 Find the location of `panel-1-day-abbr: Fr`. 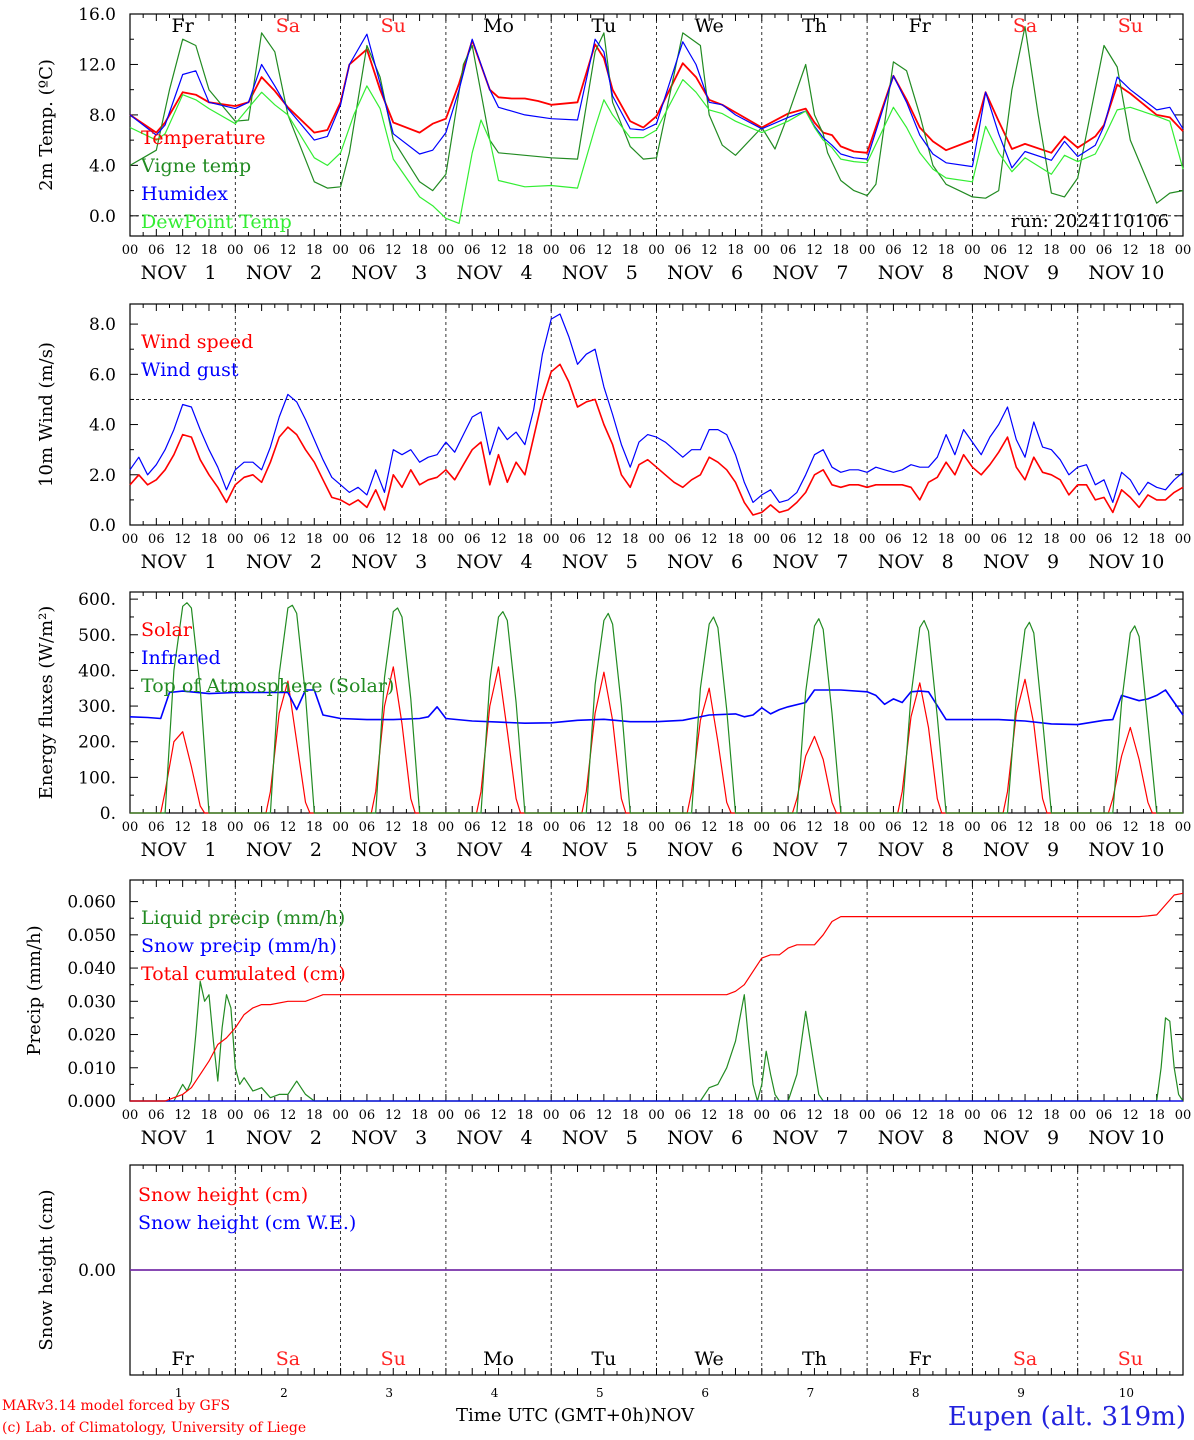

panel-1-day-abbr: Fr is located at coordinates (183, 26).